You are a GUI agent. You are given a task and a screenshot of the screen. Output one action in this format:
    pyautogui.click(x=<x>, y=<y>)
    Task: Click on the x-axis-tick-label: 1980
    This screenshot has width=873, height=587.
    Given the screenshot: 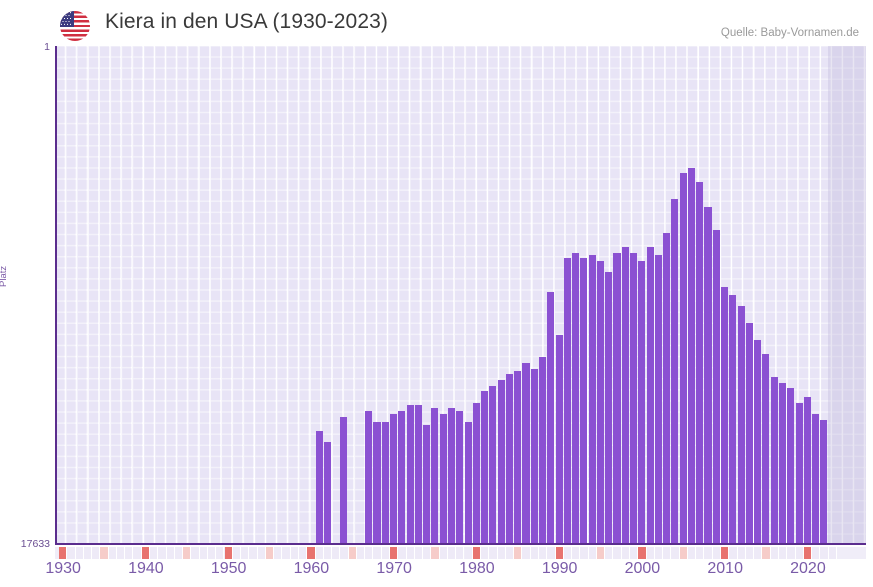 What is the action you would take?
    pyautogui.click(x=477, y=568)
    